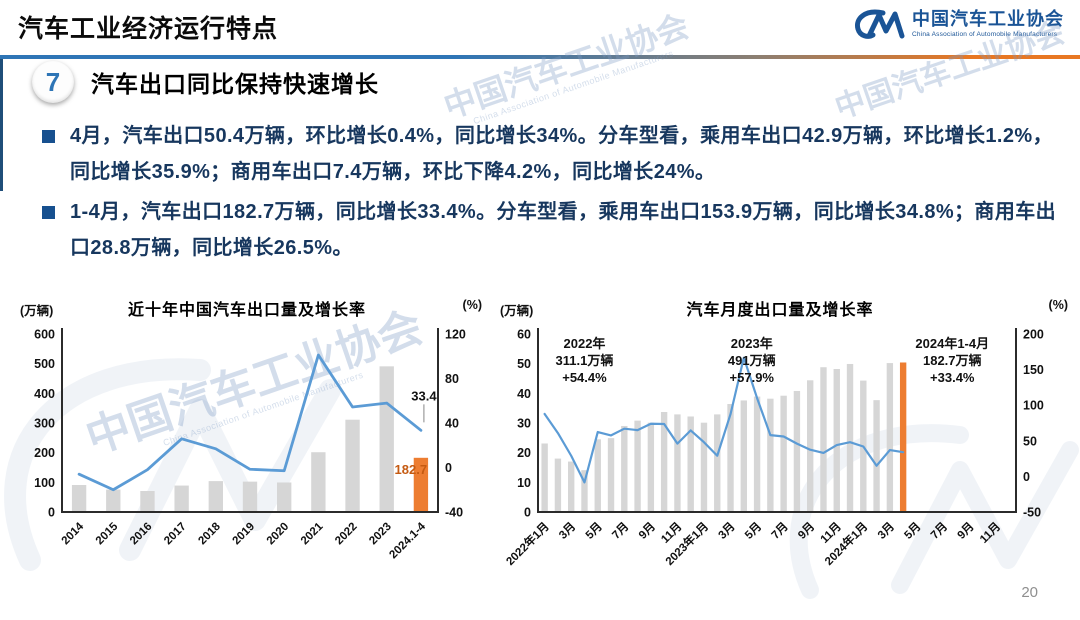  What do you see at coordinates (141, 534) in the screenshot?
I see `x-tick-label: 2016` at bounding box center [141, 534].